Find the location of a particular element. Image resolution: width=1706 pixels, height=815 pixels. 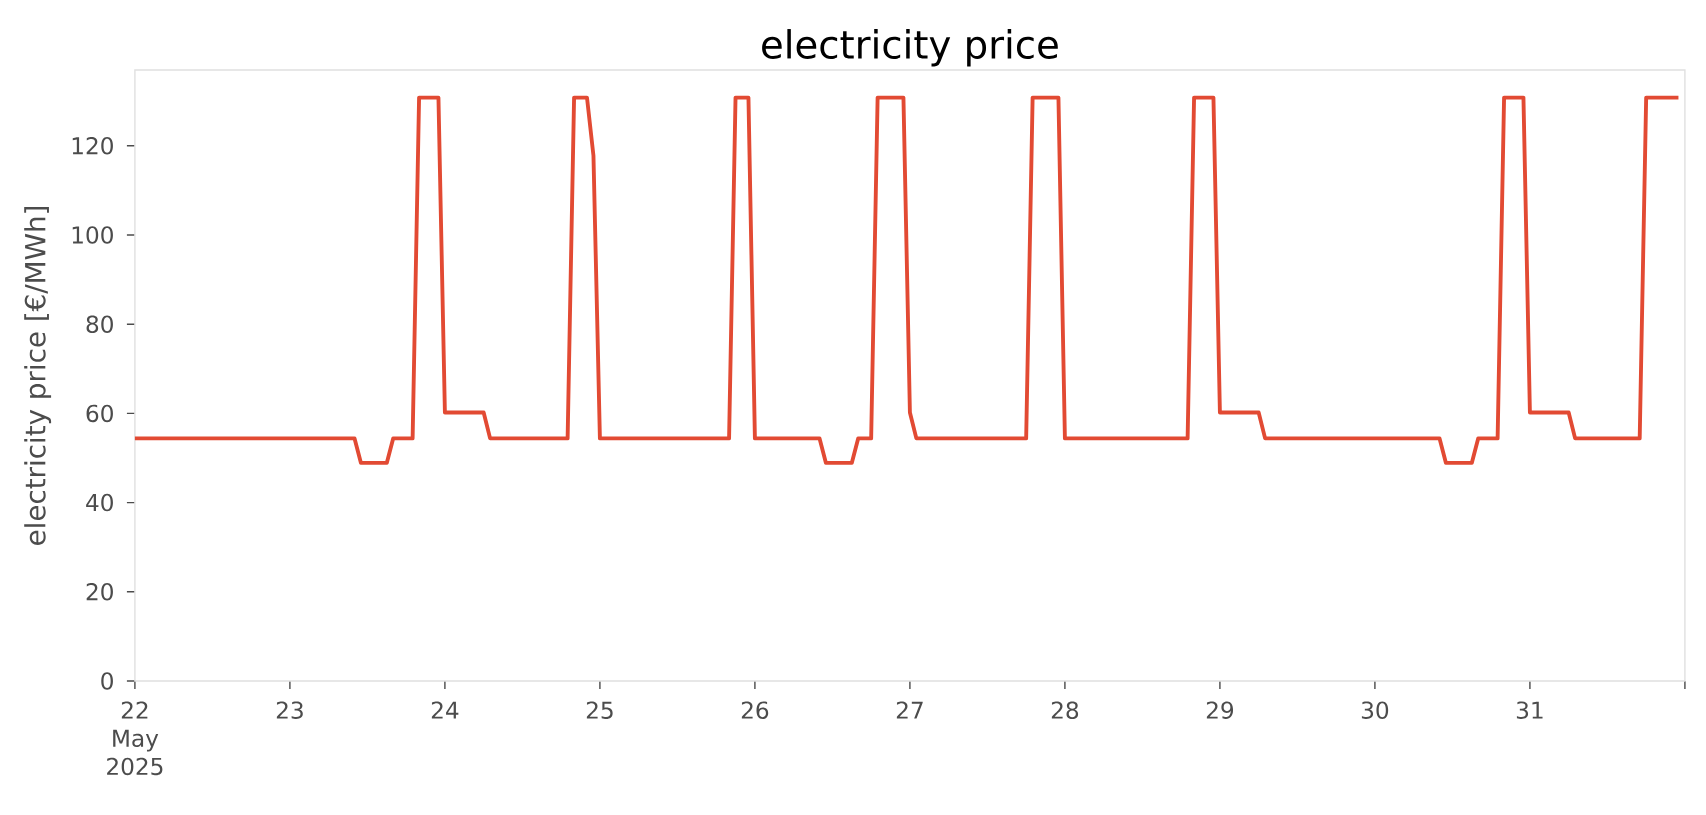

x-tick-label: 30 is located at coordinates (1375, 710).